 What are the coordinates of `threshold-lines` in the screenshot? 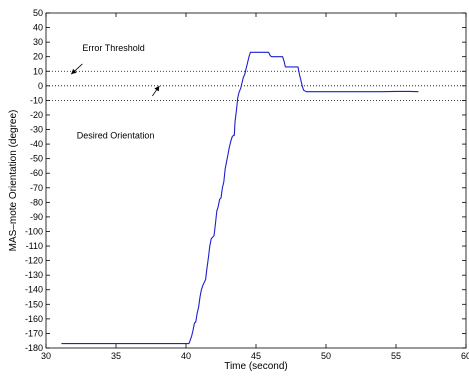 It's located at (256, 85).